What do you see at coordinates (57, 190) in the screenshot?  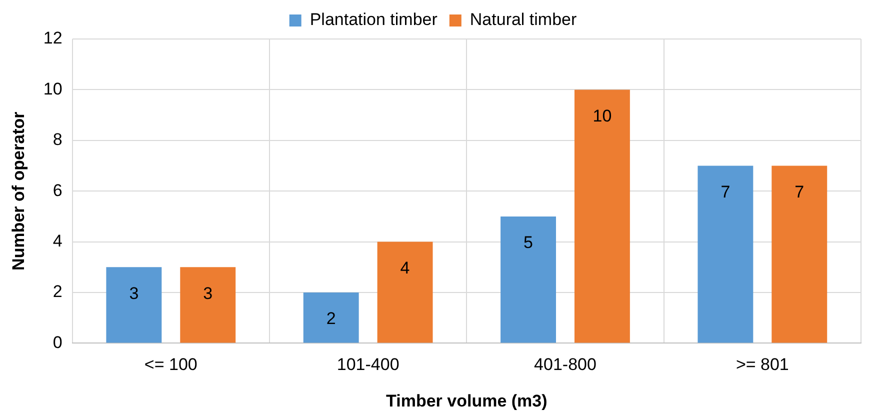 I see `y-tick-label: 6` at bounding box center [57, 190].